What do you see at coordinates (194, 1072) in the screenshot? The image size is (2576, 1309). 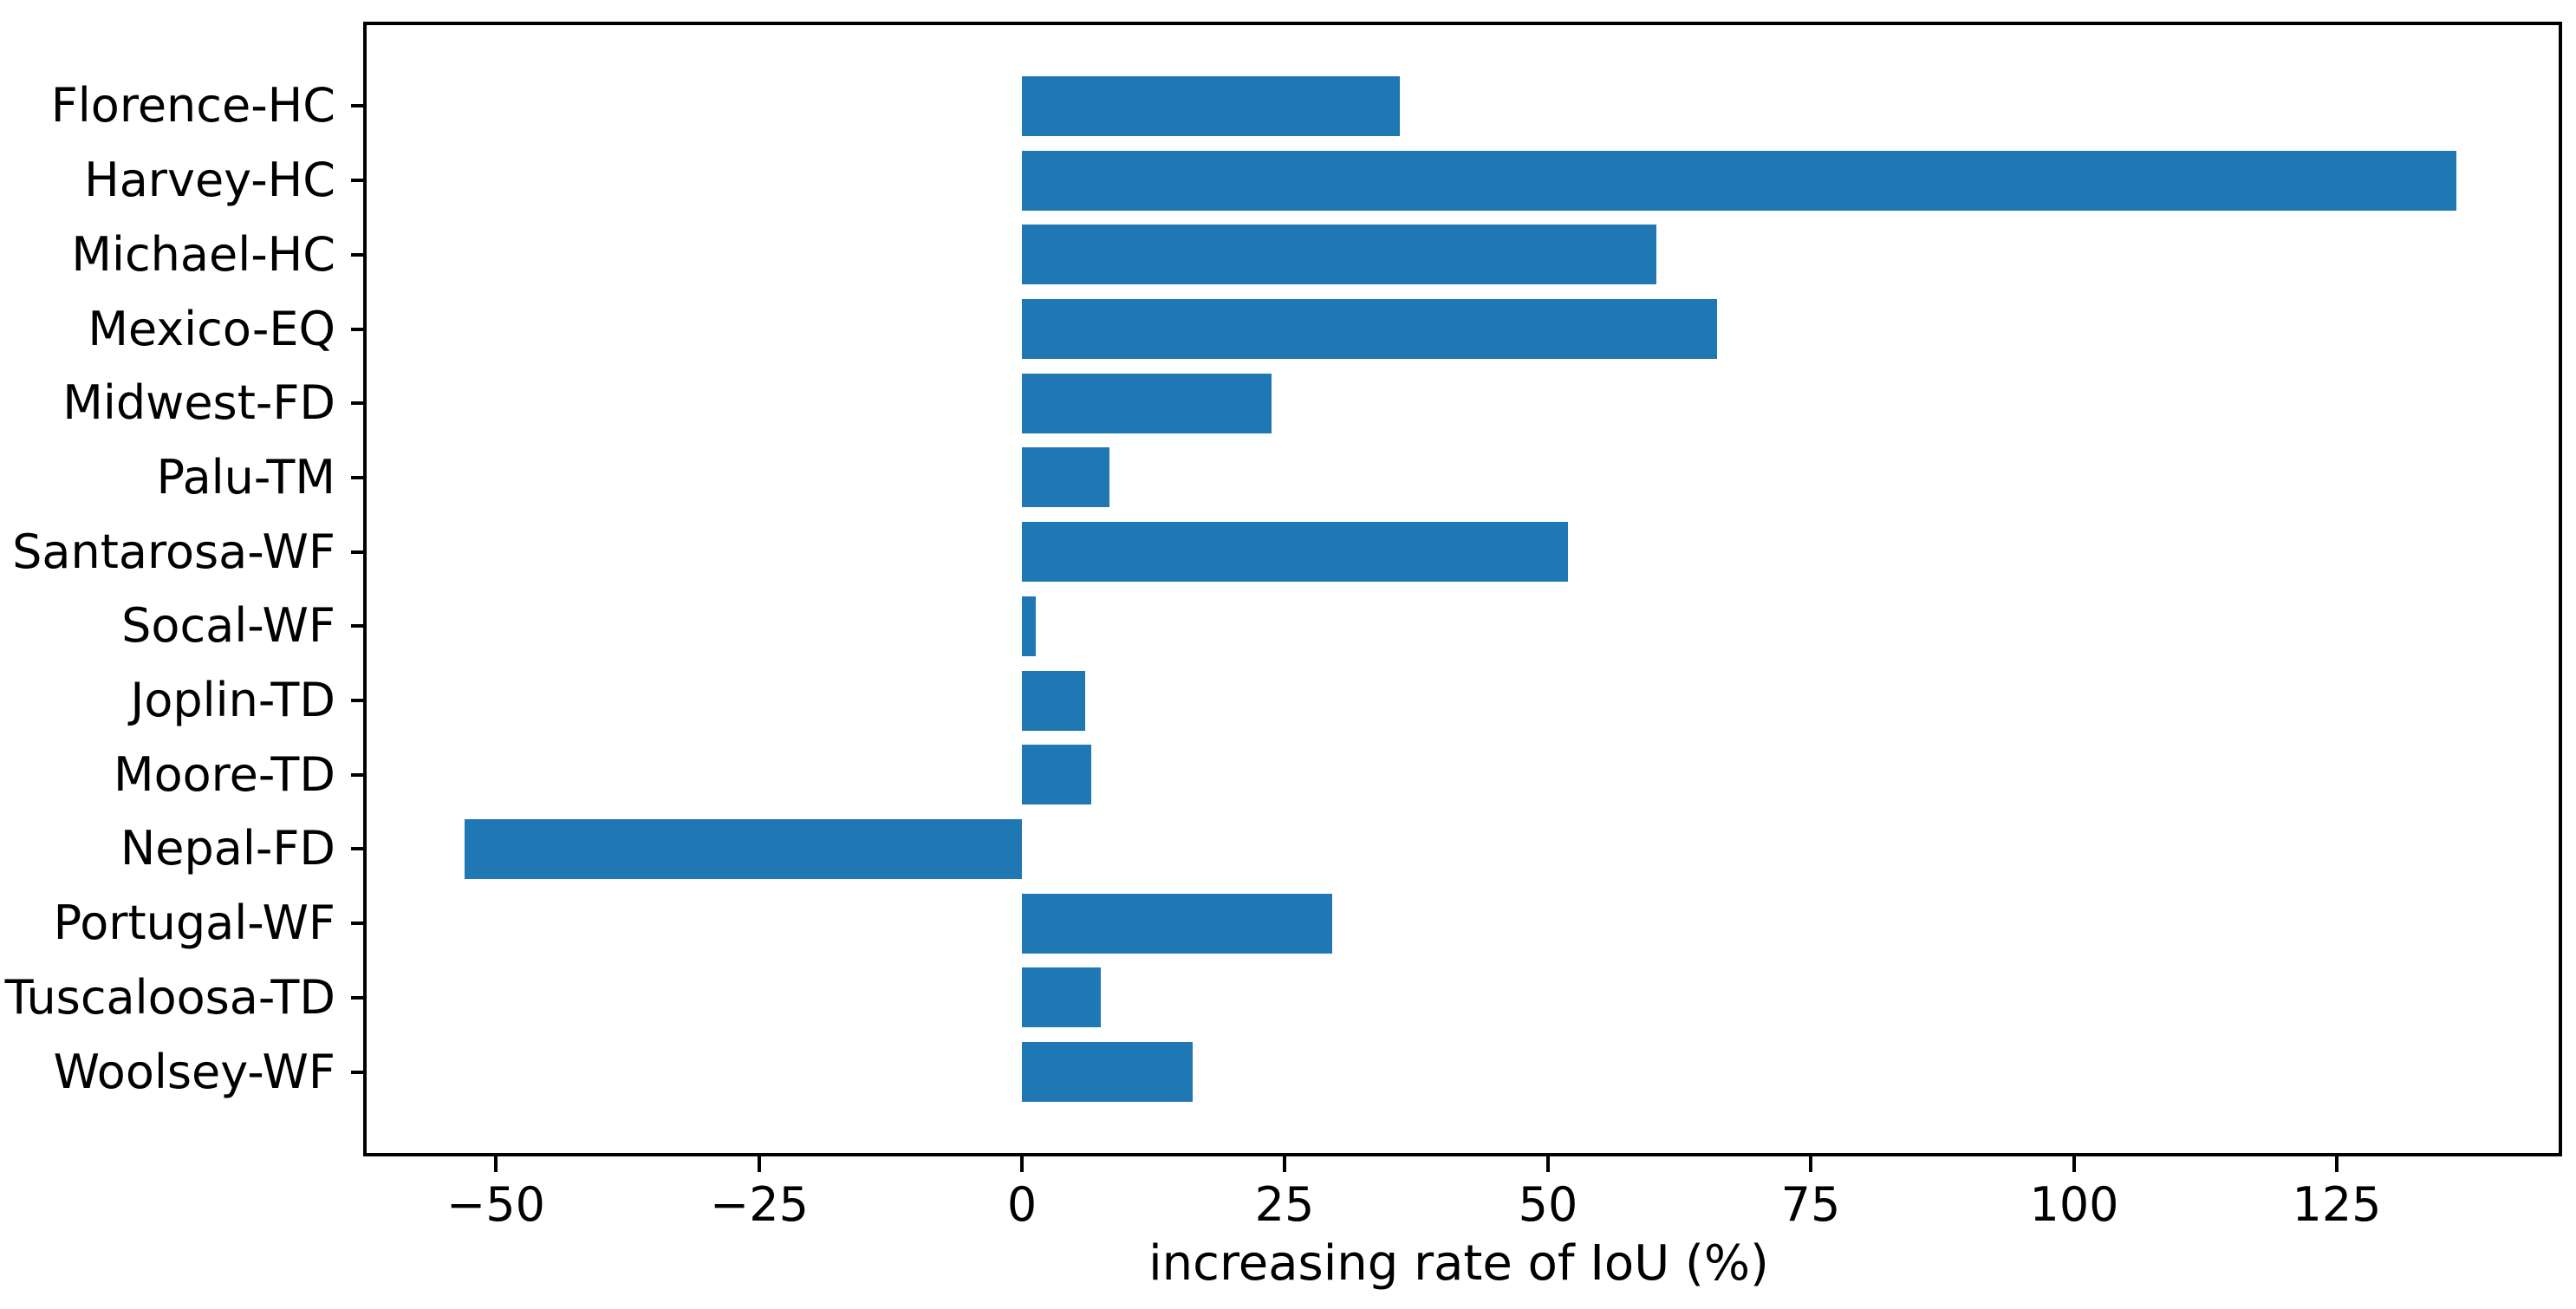 I see `y-tick-label-woolsey-wf: Woolsey-WF` at bounding box center [194, 1072].